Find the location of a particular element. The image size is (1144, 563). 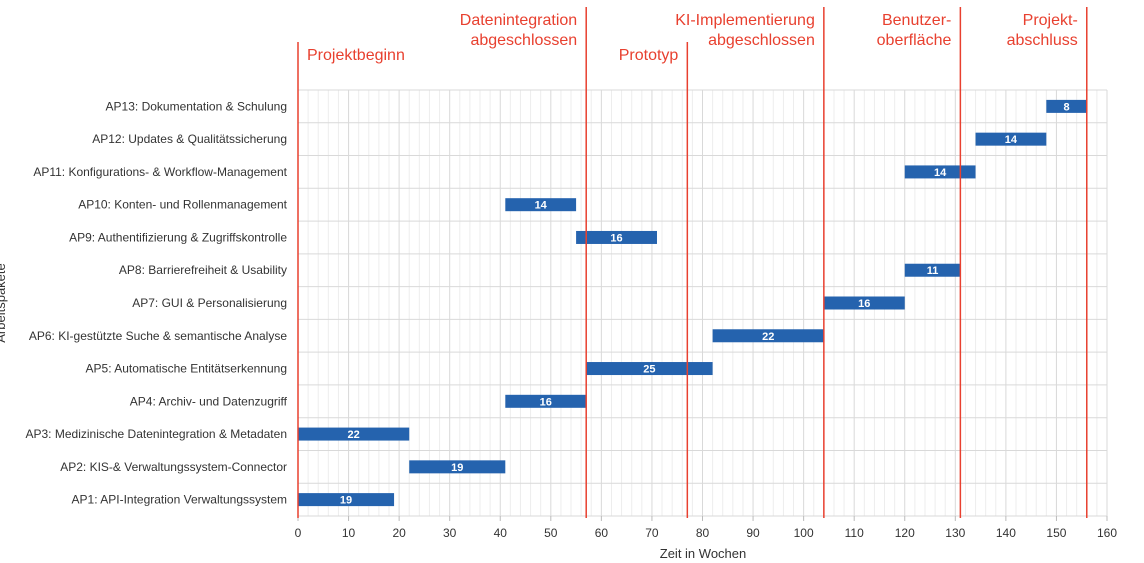

x-tick-label: 140 is located at coordinates (1006, 533).